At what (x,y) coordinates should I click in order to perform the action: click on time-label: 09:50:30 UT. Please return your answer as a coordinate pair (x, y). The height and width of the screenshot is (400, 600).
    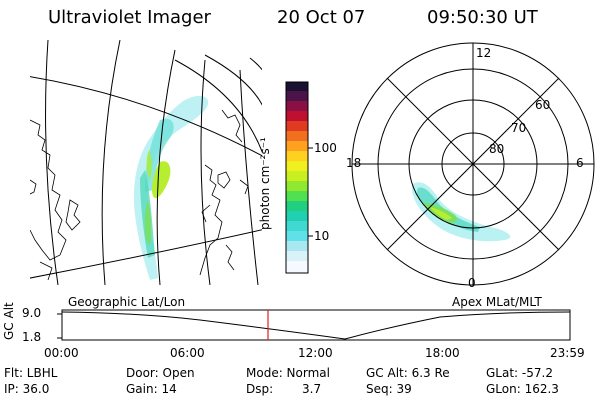
    Looking at the image, I should click on (482, 17).